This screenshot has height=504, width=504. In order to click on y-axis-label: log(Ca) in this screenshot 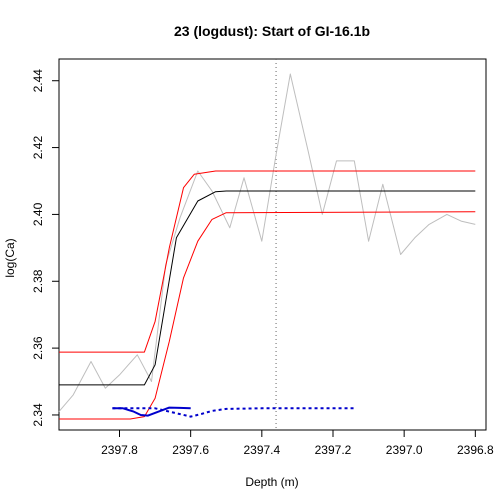, I will do `click(10, 257)`.